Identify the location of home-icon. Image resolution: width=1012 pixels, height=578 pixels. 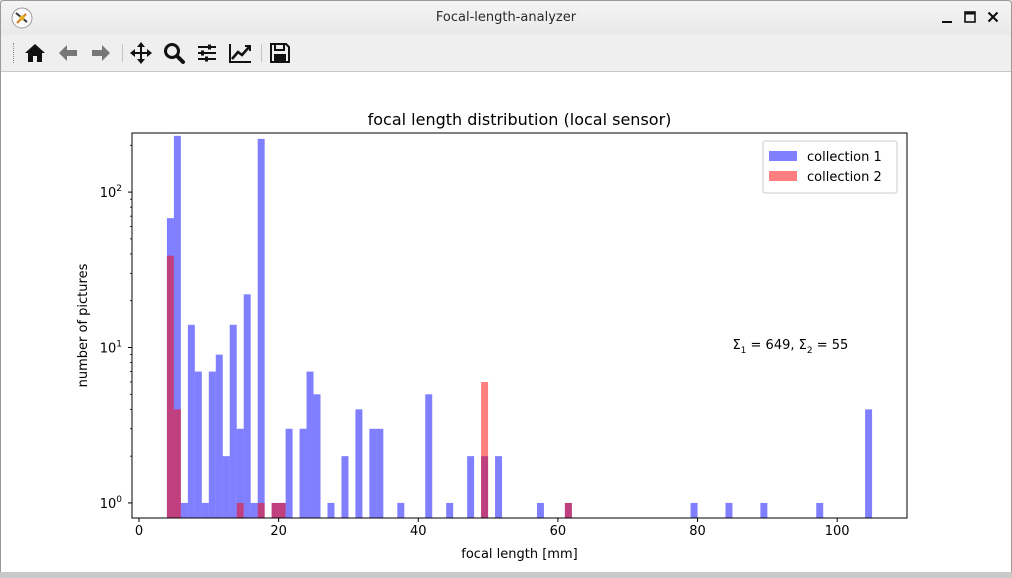
(35, 53).